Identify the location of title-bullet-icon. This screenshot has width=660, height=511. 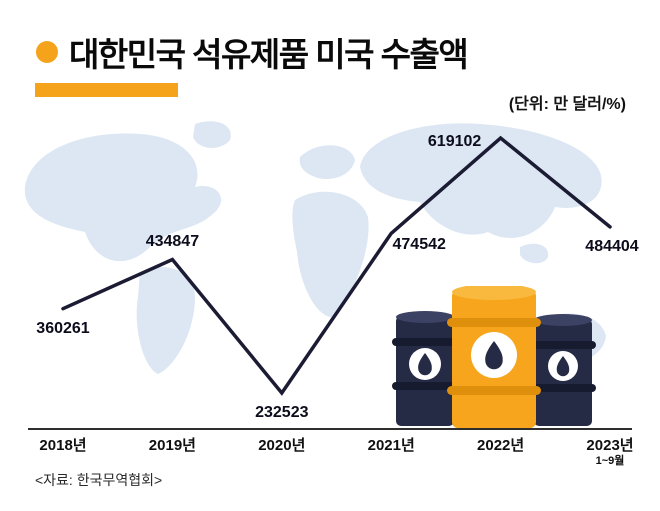
(47, 52).